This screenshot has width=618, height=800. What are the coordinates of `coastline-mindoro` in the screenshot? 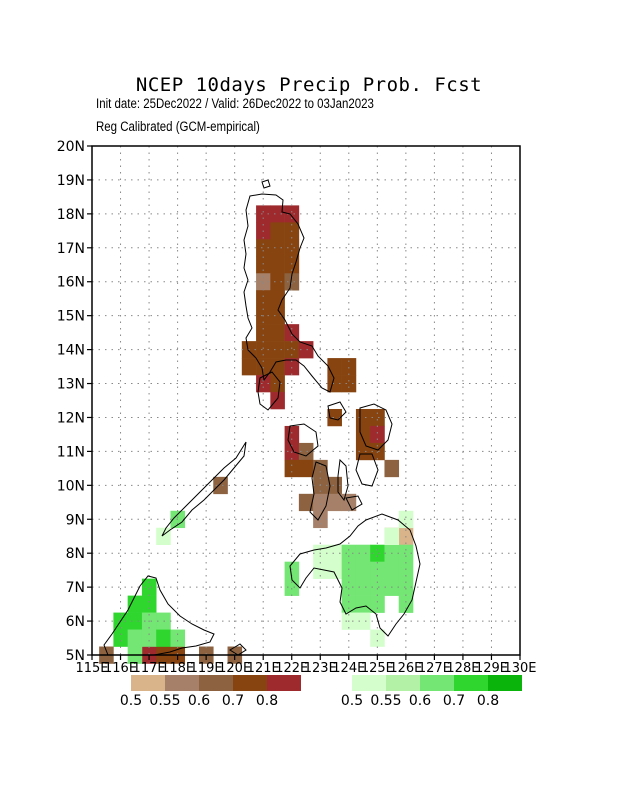 It's located at (269, 391).